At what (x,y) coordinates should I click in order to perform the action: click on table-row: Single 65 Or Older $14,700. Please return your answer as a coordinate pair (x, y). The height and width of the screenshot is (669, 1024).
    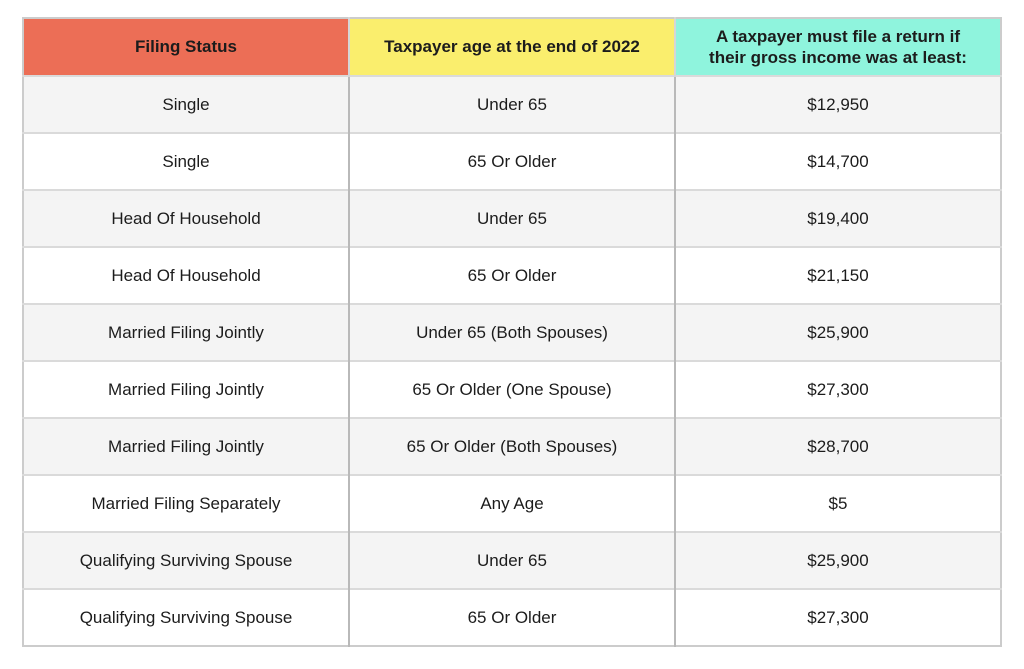
    Looking at the image, I should click on (512, 161).